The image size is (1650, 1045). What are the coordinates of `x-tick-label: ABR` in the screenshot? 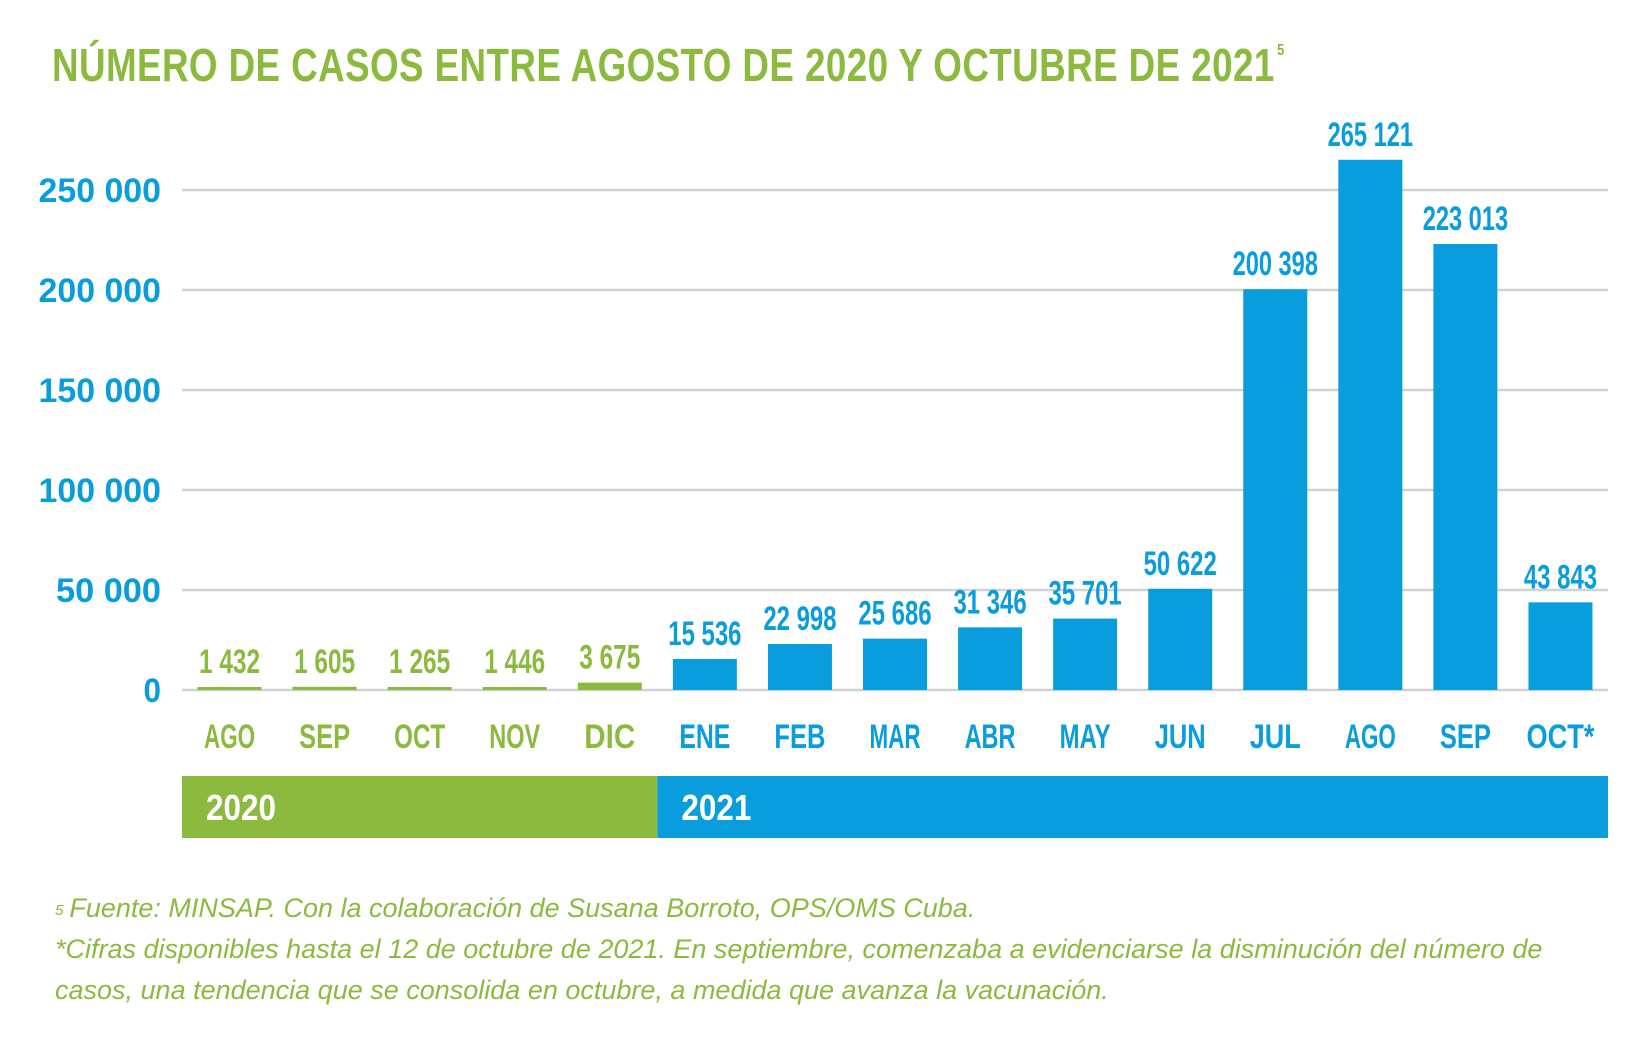 It's located at (990, 737).